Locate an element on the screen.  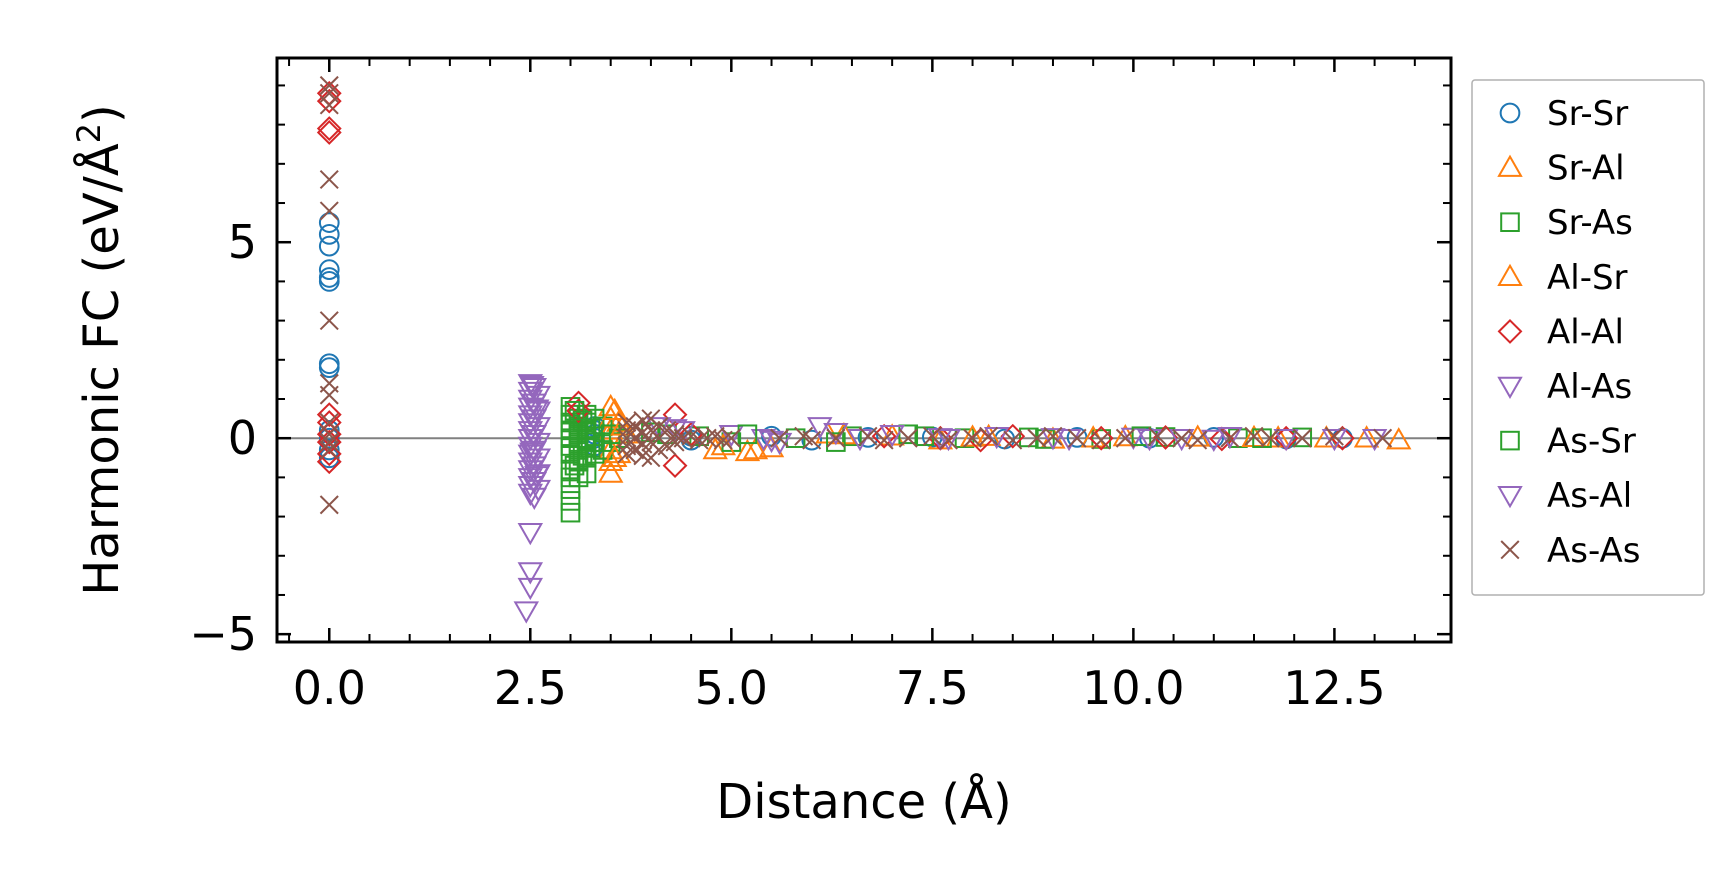
x-tick-label: 2.5 is located at coordinates (530, 688).